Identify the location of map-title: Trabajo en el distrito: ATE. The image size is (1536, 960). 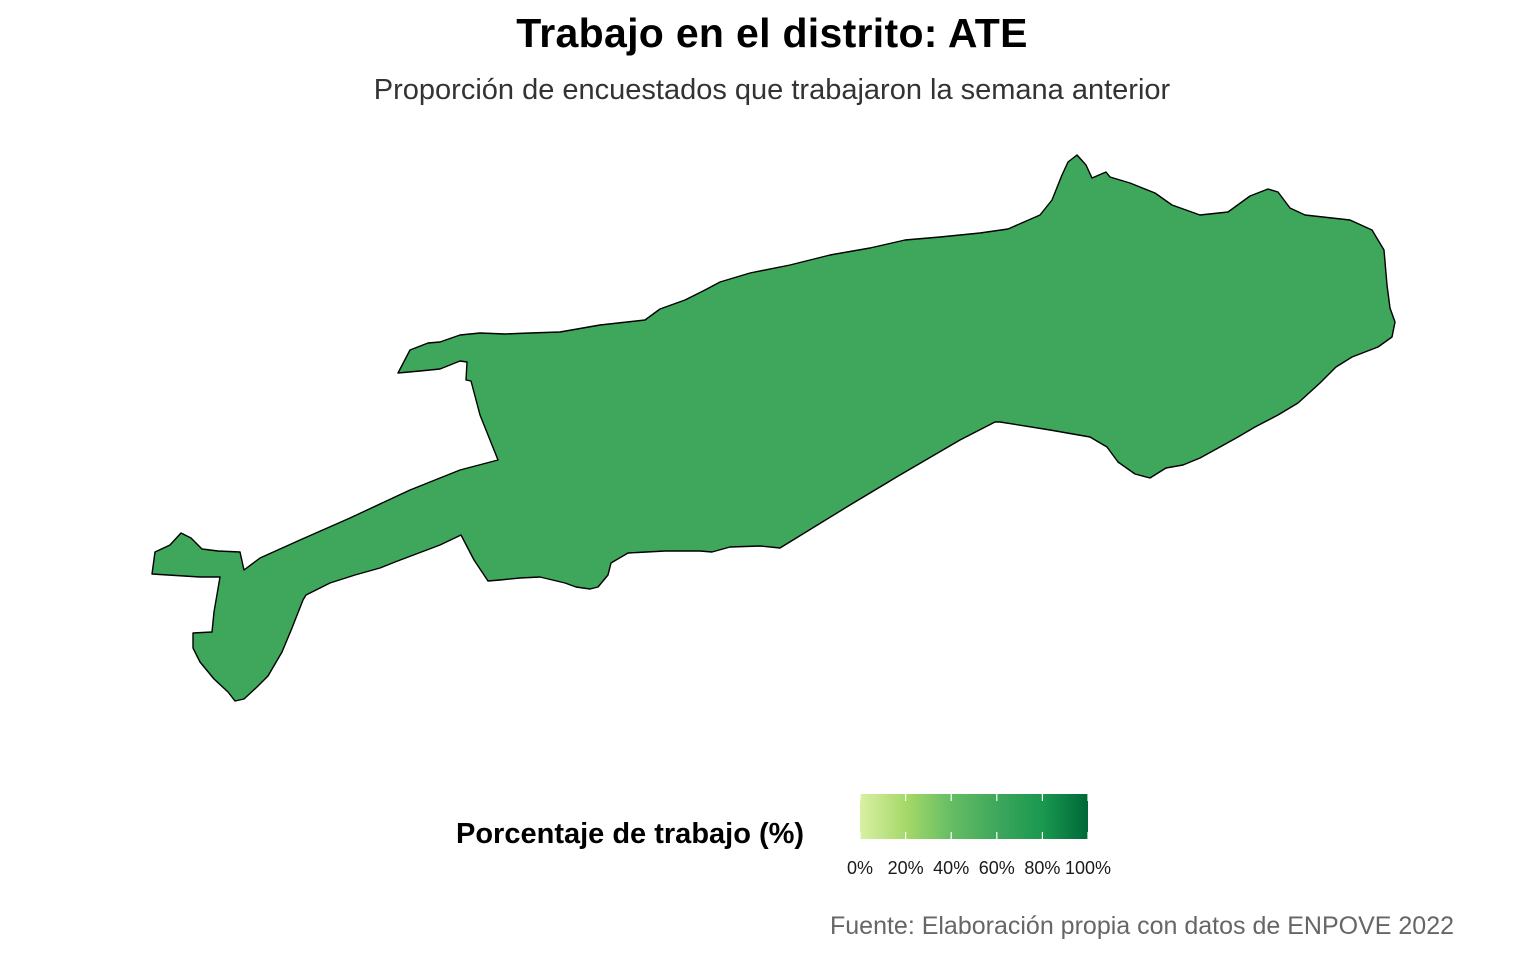
(772, 33).